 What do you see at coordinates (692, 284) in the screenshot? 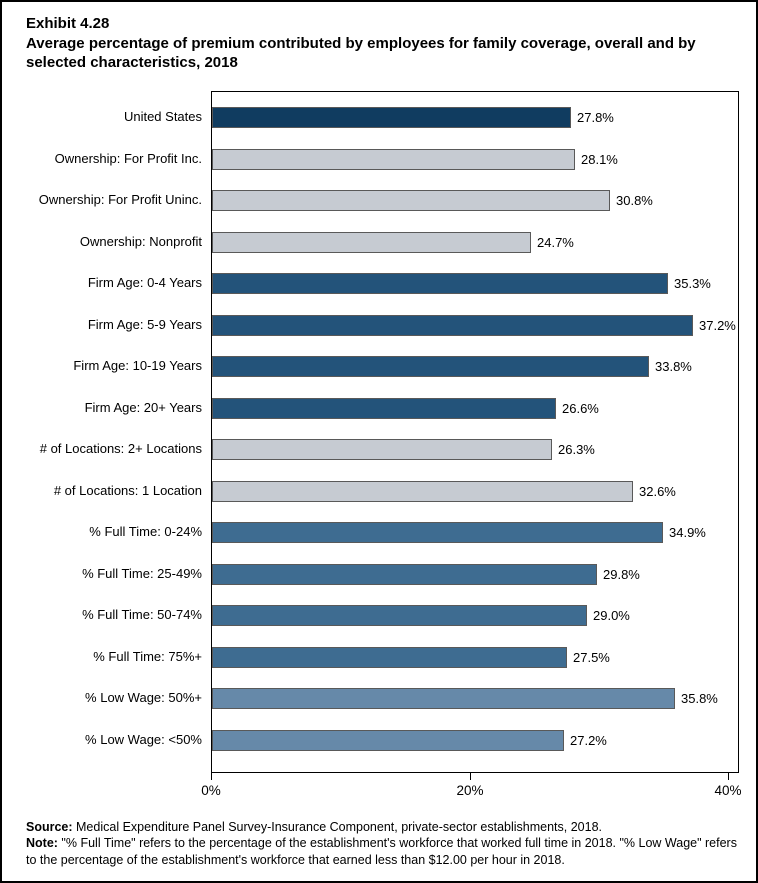
I see `value-label: 35.3%` at bounding box center [692, 284].